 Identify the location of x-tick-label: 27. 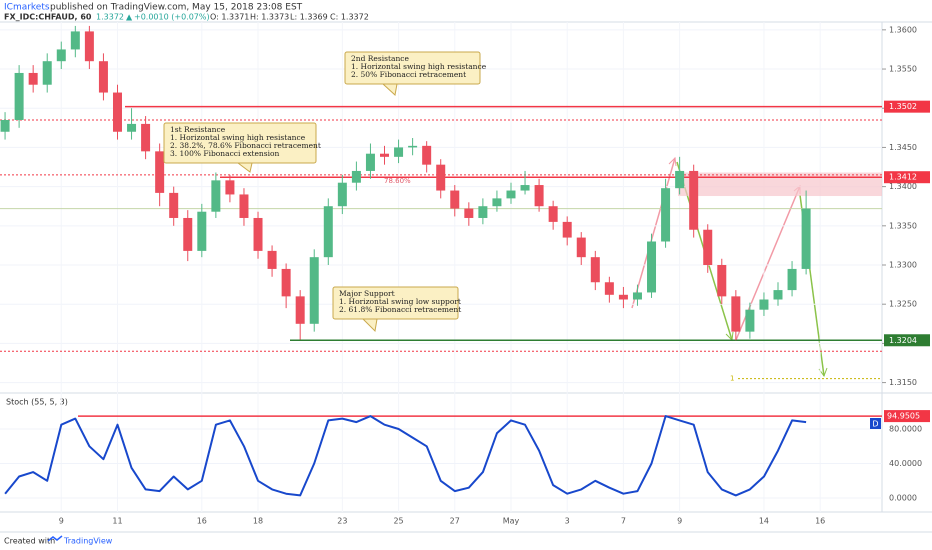
(455, 521).